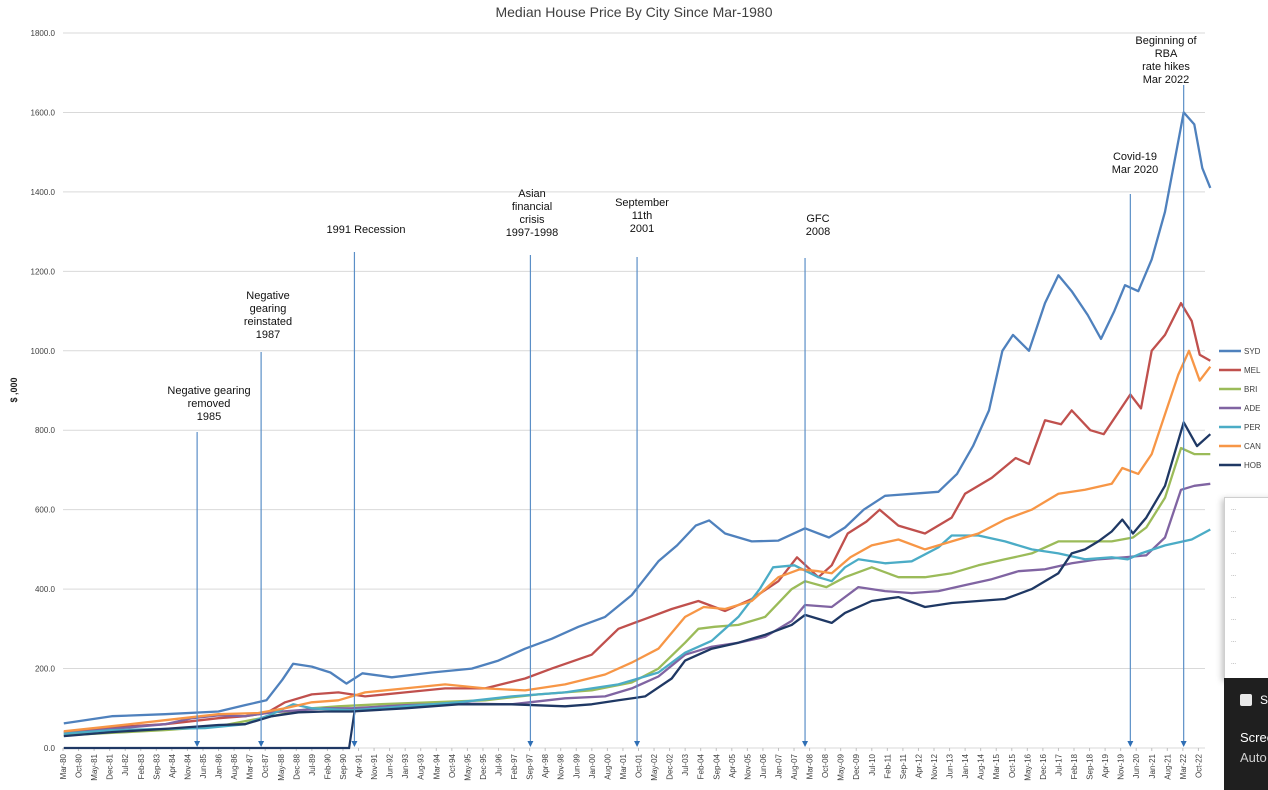 The image size is (1268, 790). I want to click on x-tick-label: Oct-22, so click(1198, 765).